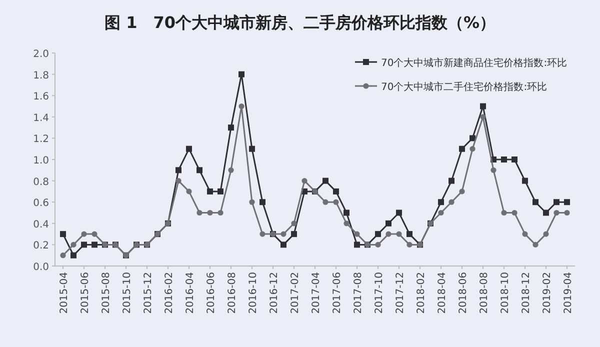 The image size is (600, 347). I want to click on x-tick-label: 2015-12, so click(148, 293).